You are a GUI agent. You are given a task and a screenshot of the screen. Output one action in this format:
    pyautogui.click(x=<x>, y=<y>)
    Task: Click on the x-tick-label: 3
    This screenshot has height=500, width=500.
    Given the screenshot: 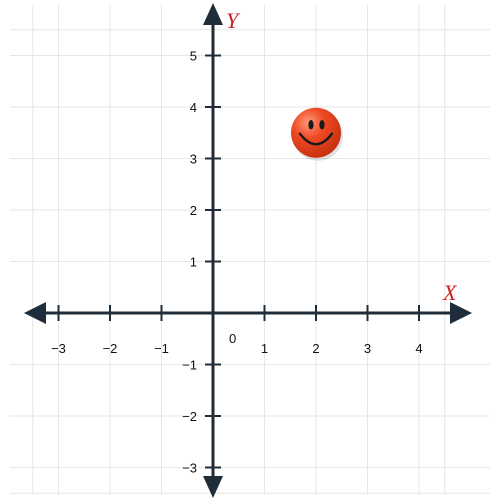 What is the action you would take?
    pyautogui.click(x=367, y=348)
    